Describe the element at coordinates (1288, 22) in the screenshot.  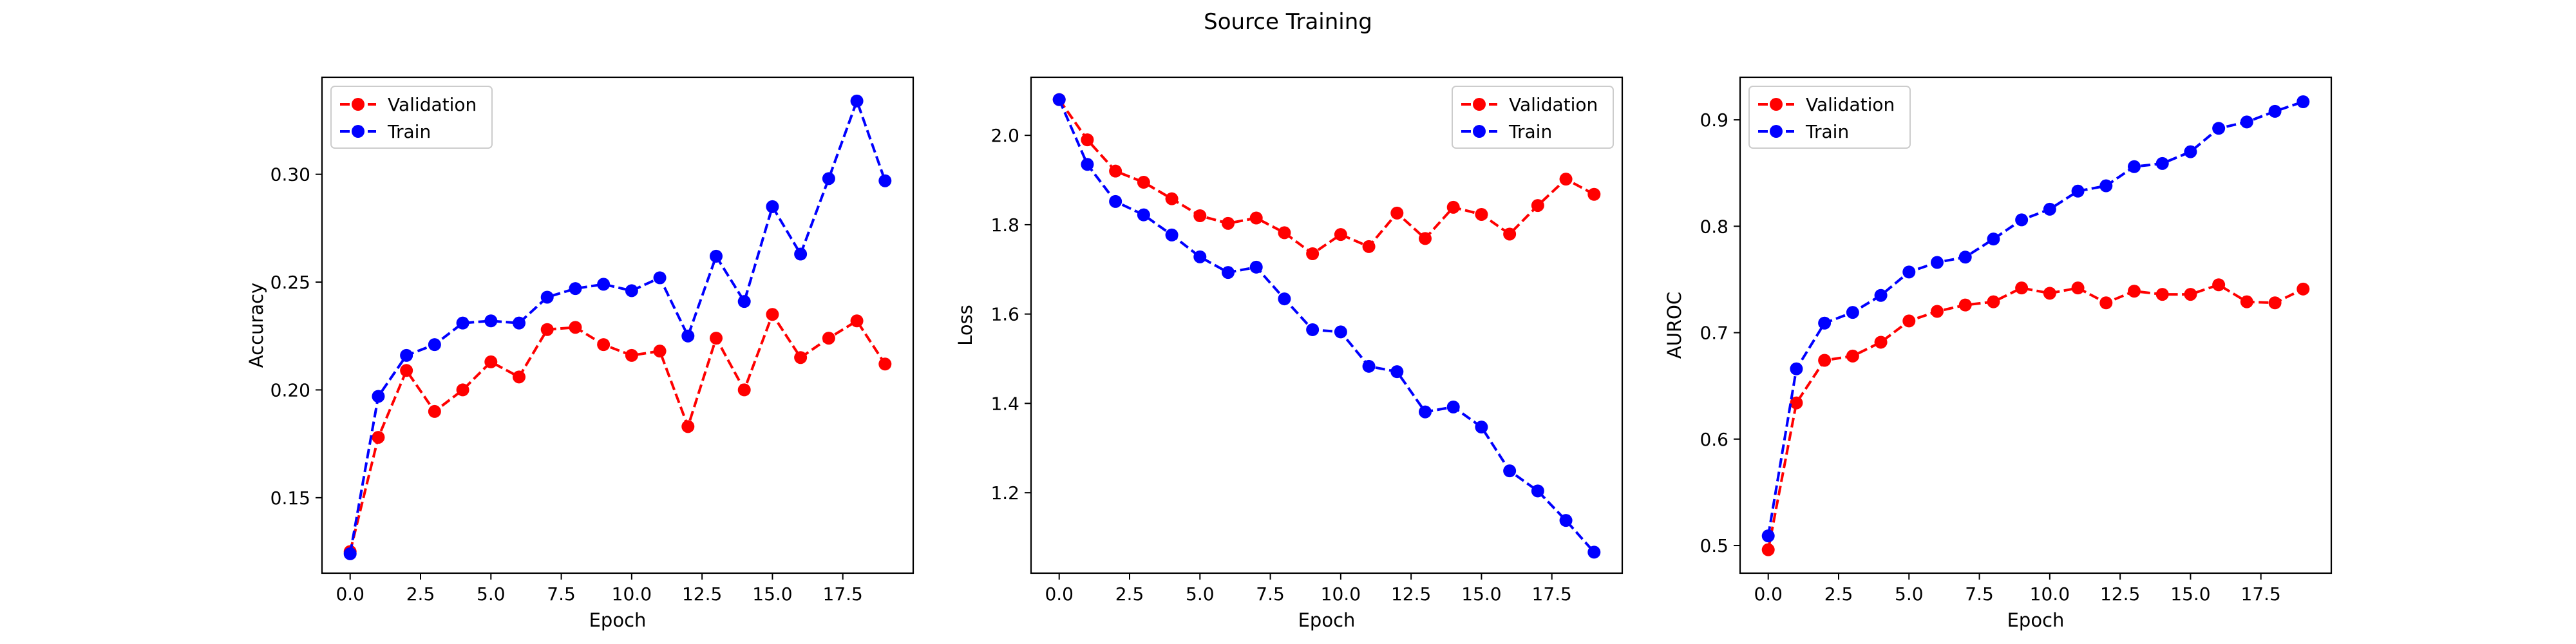
I see `figure-title: Source Training` at that location.